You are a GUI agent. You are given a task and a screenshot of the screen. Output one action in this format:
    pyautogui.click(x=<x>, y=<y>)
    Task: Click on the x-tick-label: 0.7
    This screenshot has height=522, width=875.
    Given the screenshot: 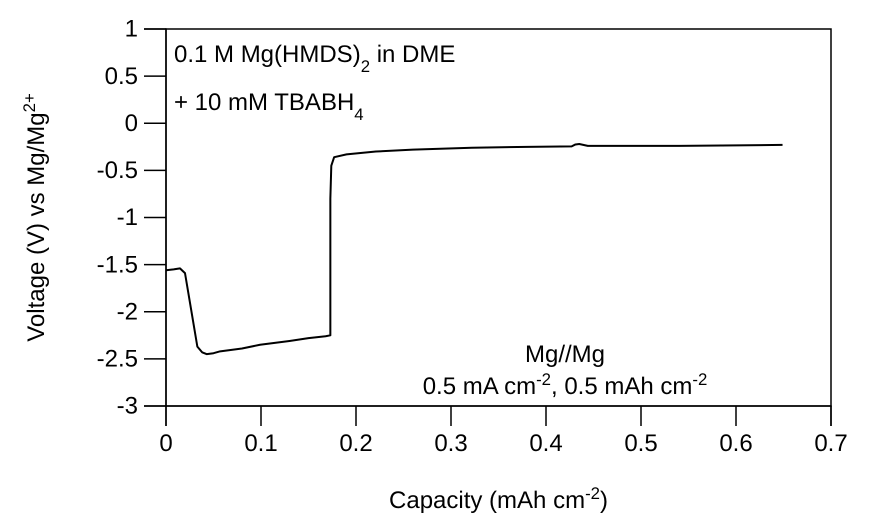 What is the action you would take?
    pyautogui.click(x=831, y=444)
    